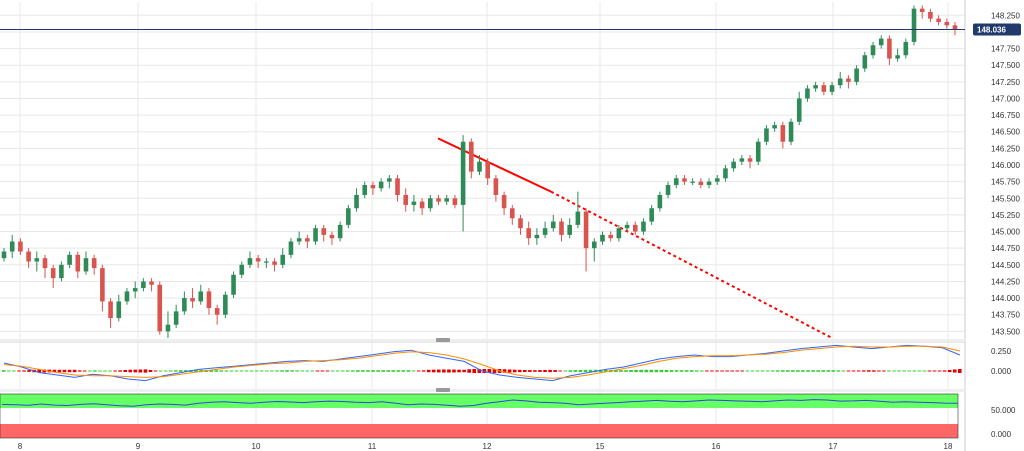 The width and height of the screenshot is (1024, 451). What do you see at coordinates (494, 165) in the screenshot?
I see `trendline-solid` at bounding box center [494, 165].